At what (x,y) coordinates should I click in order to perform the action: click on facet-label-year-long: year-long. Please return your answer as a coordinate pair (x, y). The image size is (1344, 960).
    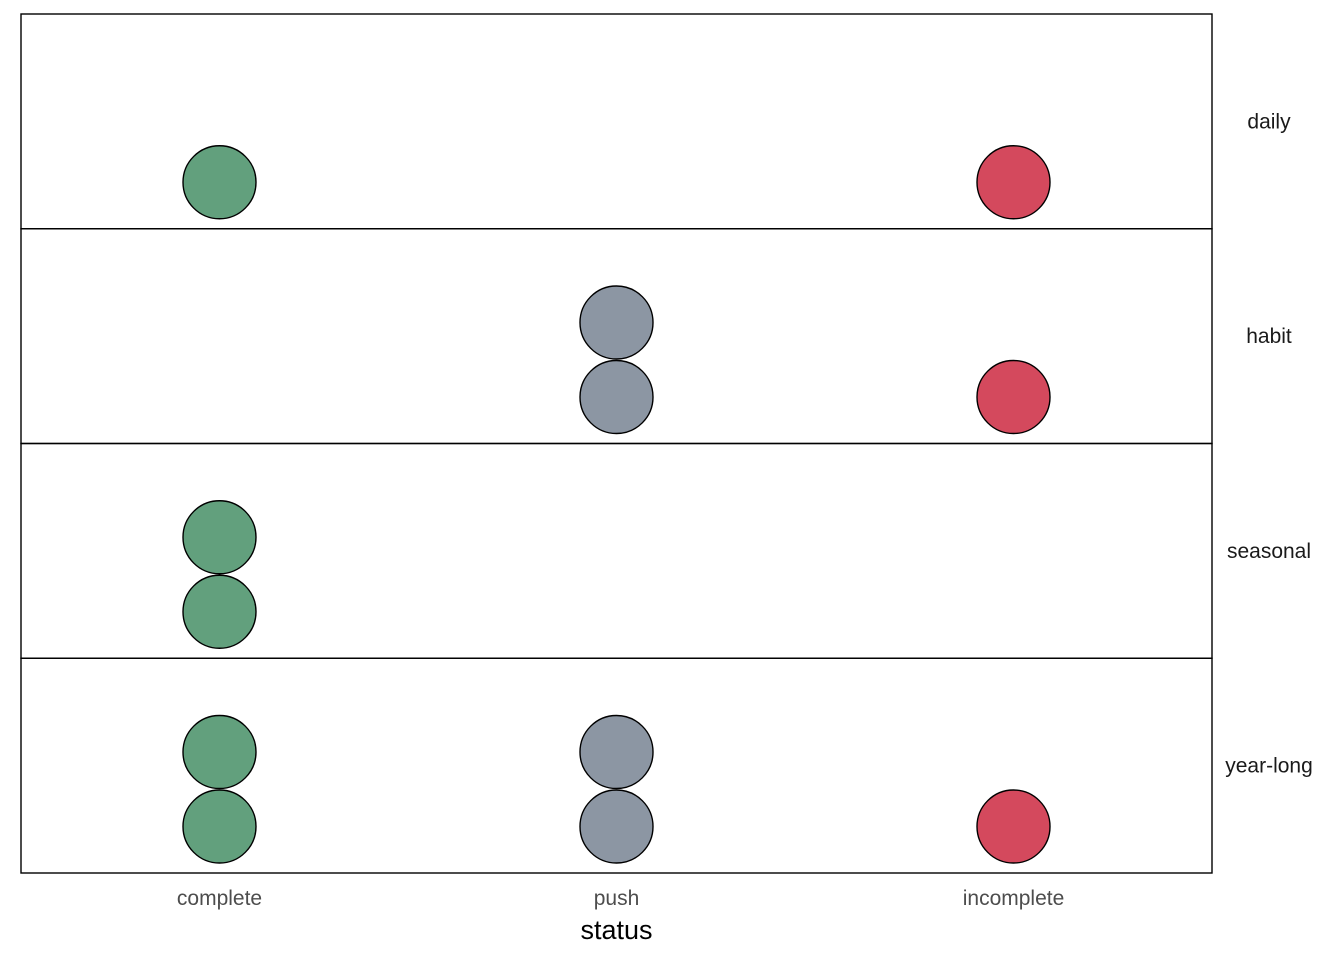
    Looking at the image, I should click on (1269, 766).